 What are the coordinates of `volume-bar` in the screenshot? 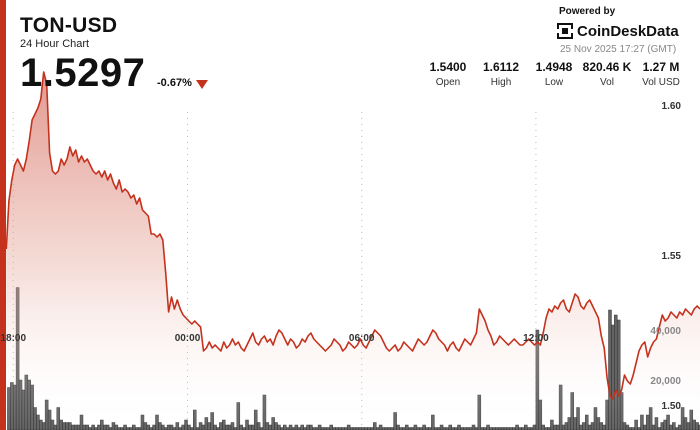 It's located at (618, 374).